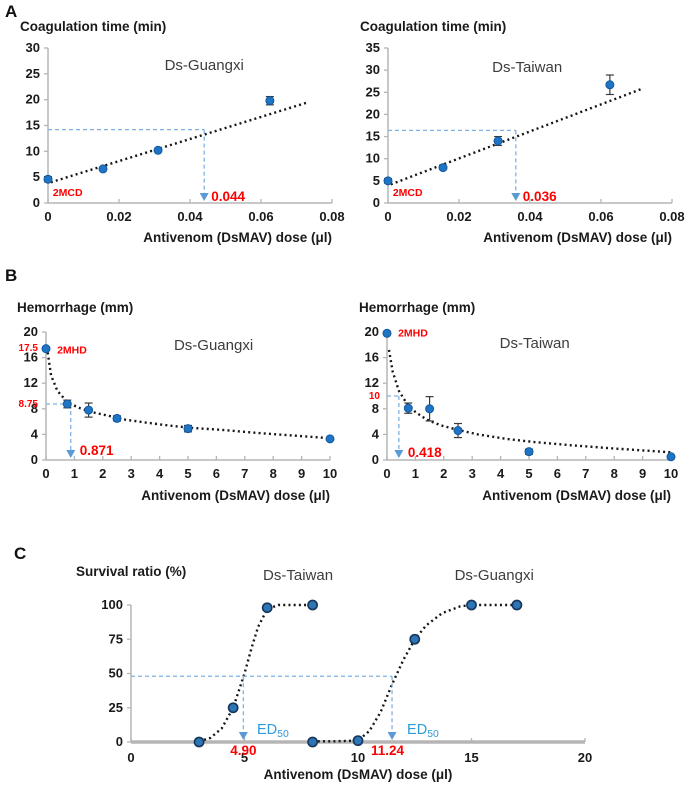 Image resolution: width=685 pixels, height=792 pixels. I want to click on svg-text: 75, so click(116, 638).